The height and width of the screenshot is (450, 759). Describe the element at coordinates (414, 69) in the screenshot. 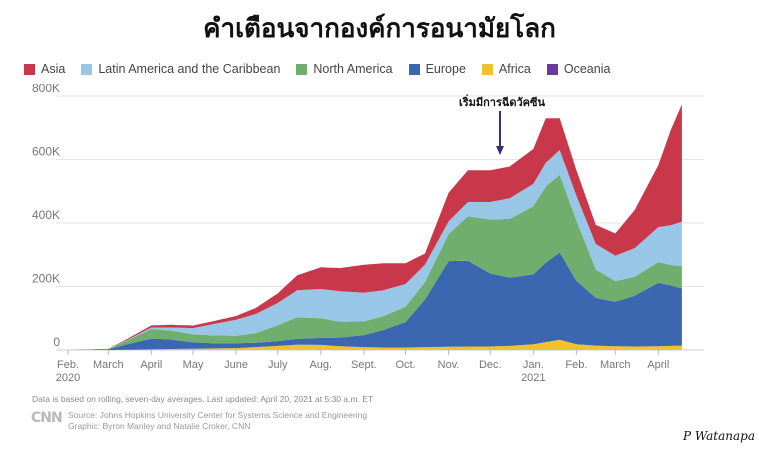

I see `legend-swatch-europe` at that location.